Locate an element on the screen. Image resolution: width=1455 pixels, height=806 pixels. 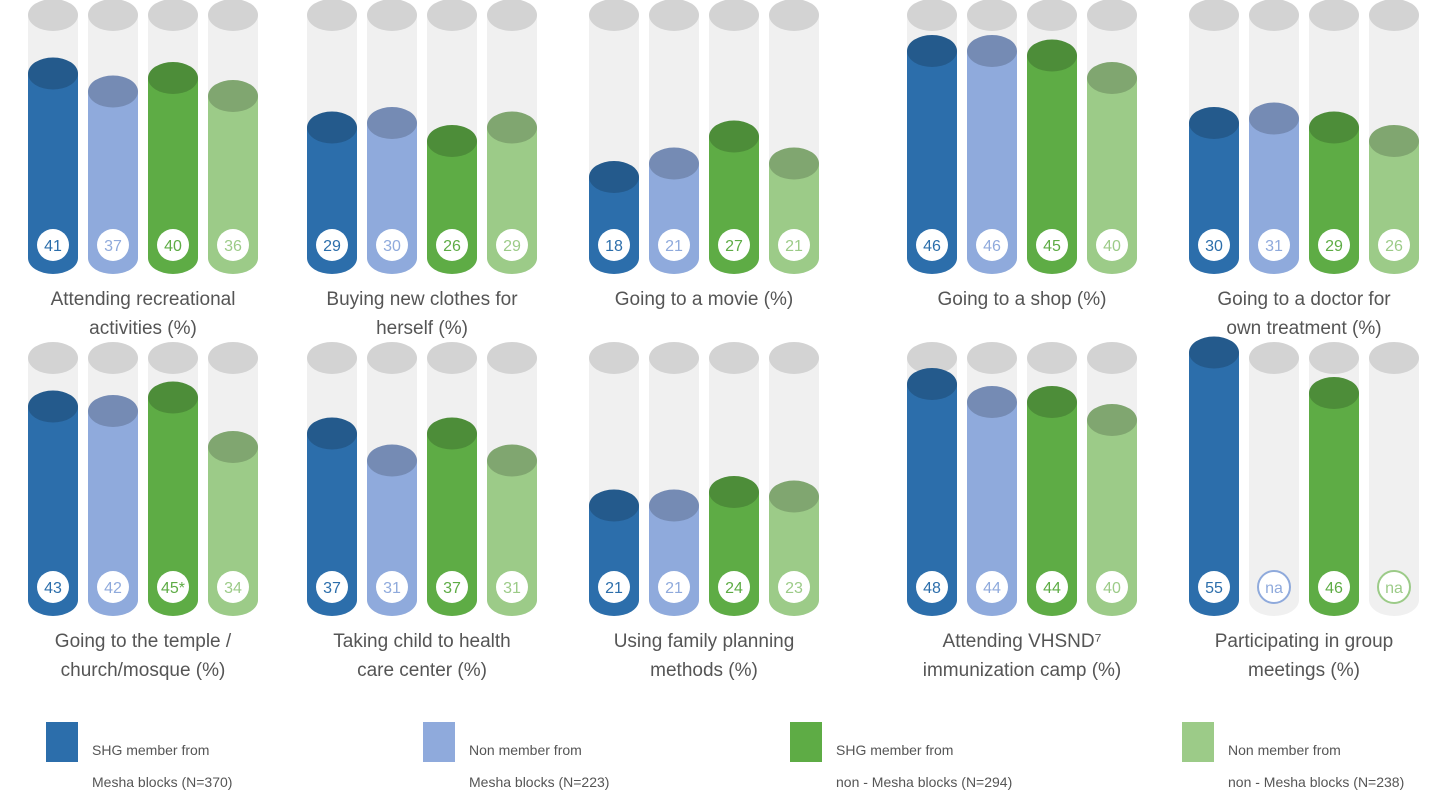
data-label: 37 is located at coordinates (332, 588).